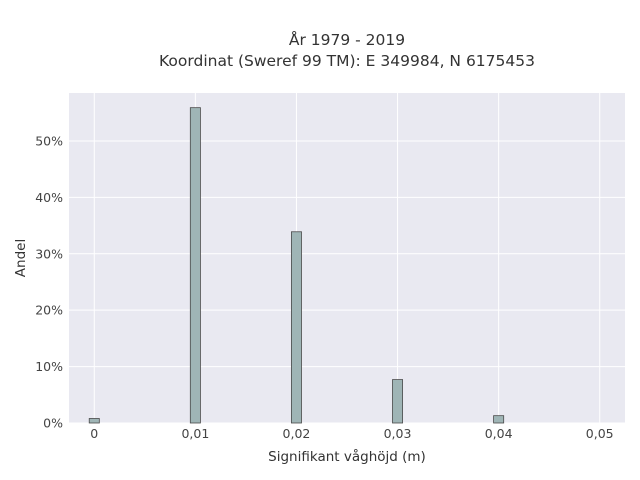  Describe the element at coordinates (347, 456) in the screenshot. I see `x-axis-title: Signifikant våghöjd (m)` at that location.